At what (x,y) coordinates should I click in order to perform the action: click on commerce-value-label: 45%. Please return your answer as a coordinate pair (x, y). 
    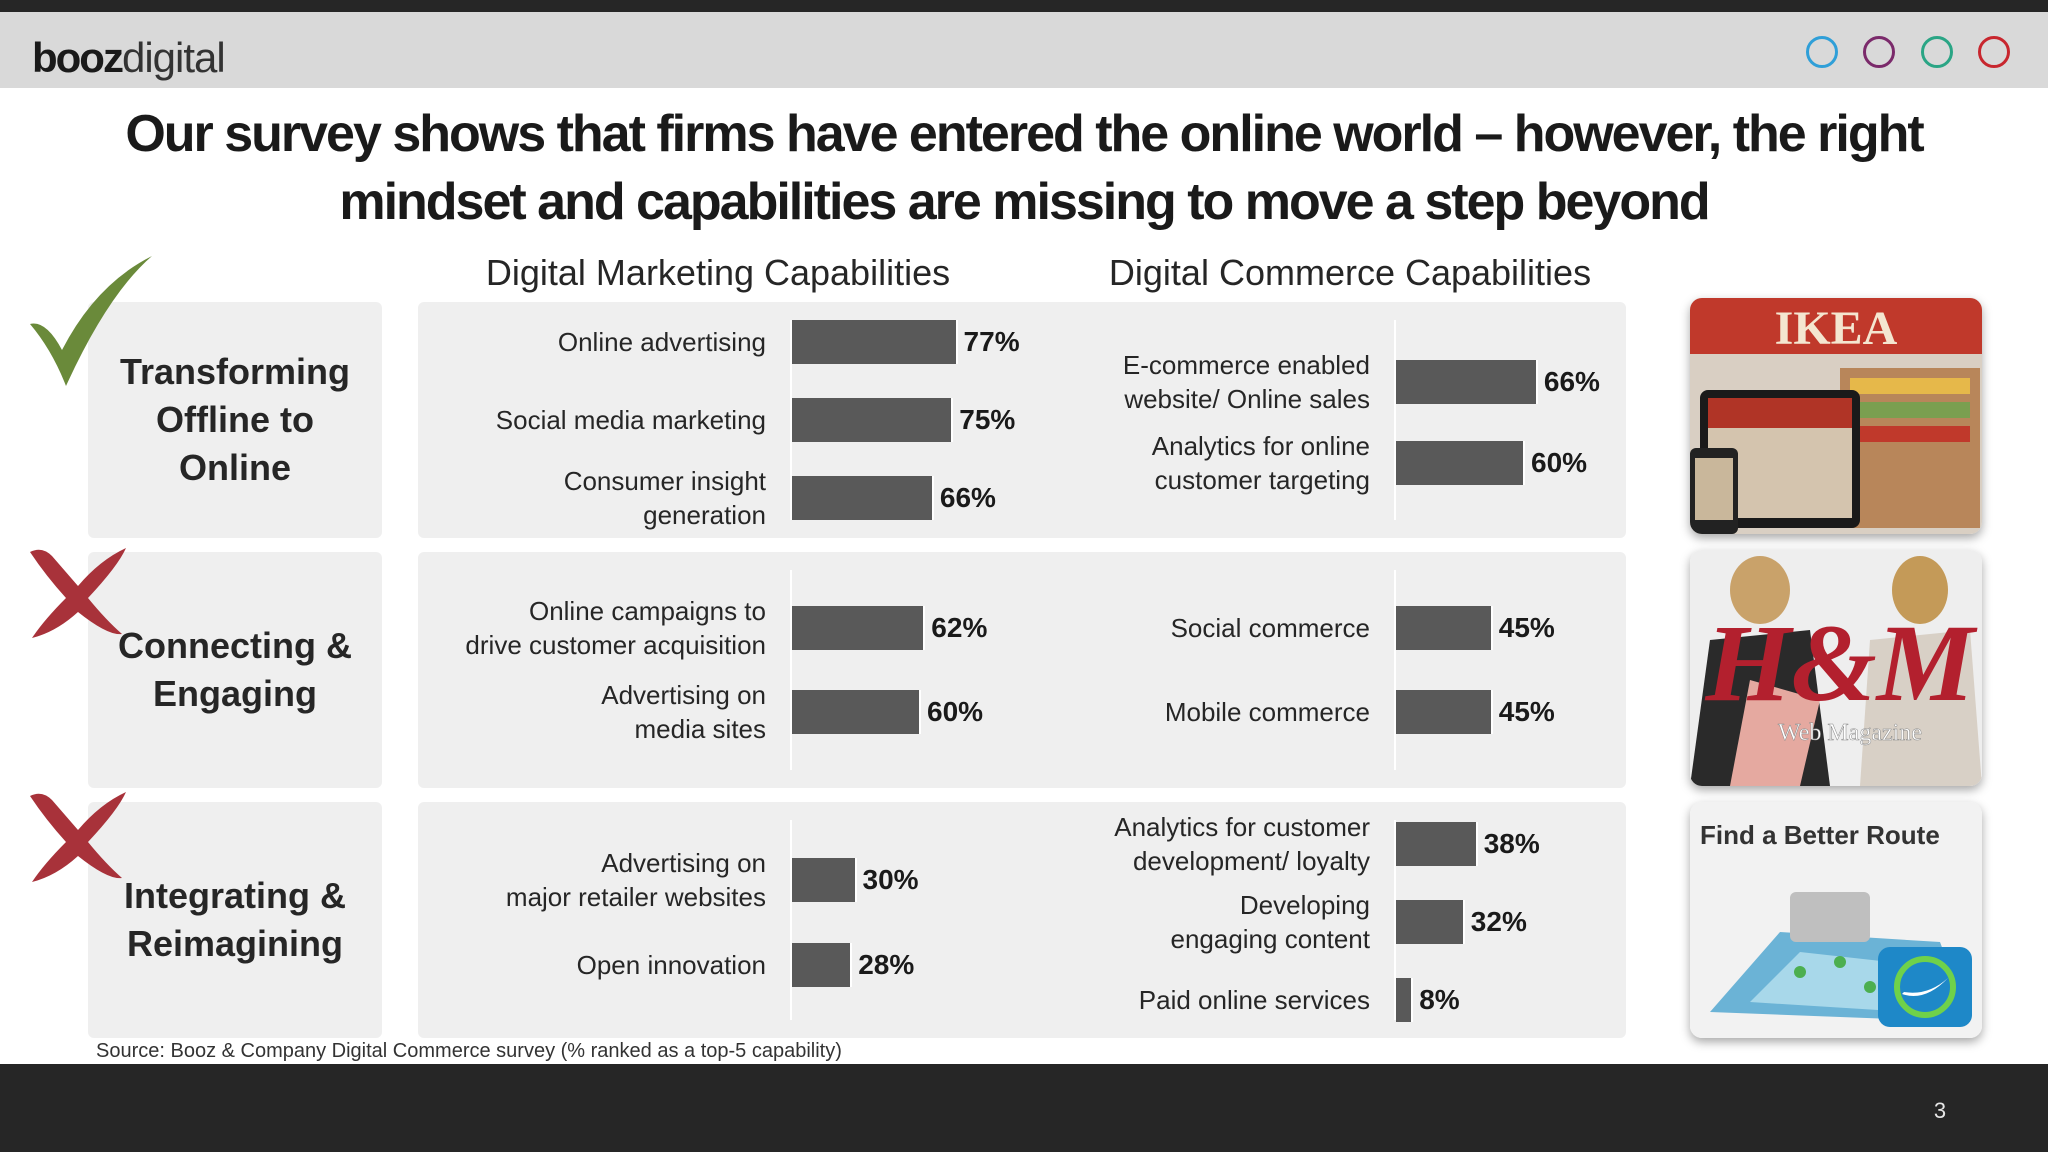
    Looking at the image, I should click on (1526, 627).